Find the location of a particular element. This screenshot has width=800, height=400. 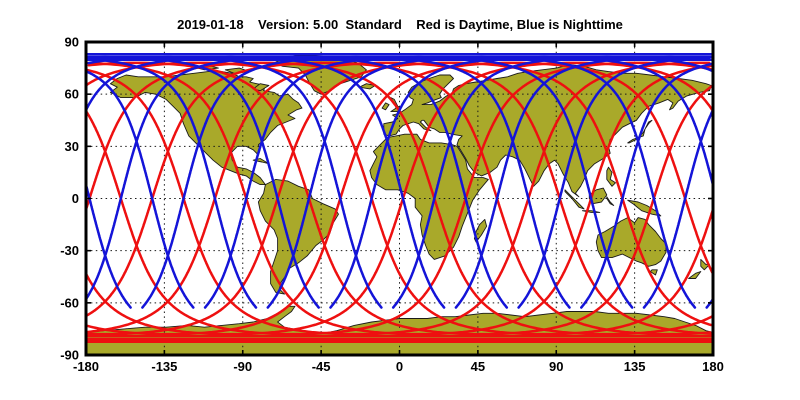

tick-label: -60 is located at coordinates (69, 302).